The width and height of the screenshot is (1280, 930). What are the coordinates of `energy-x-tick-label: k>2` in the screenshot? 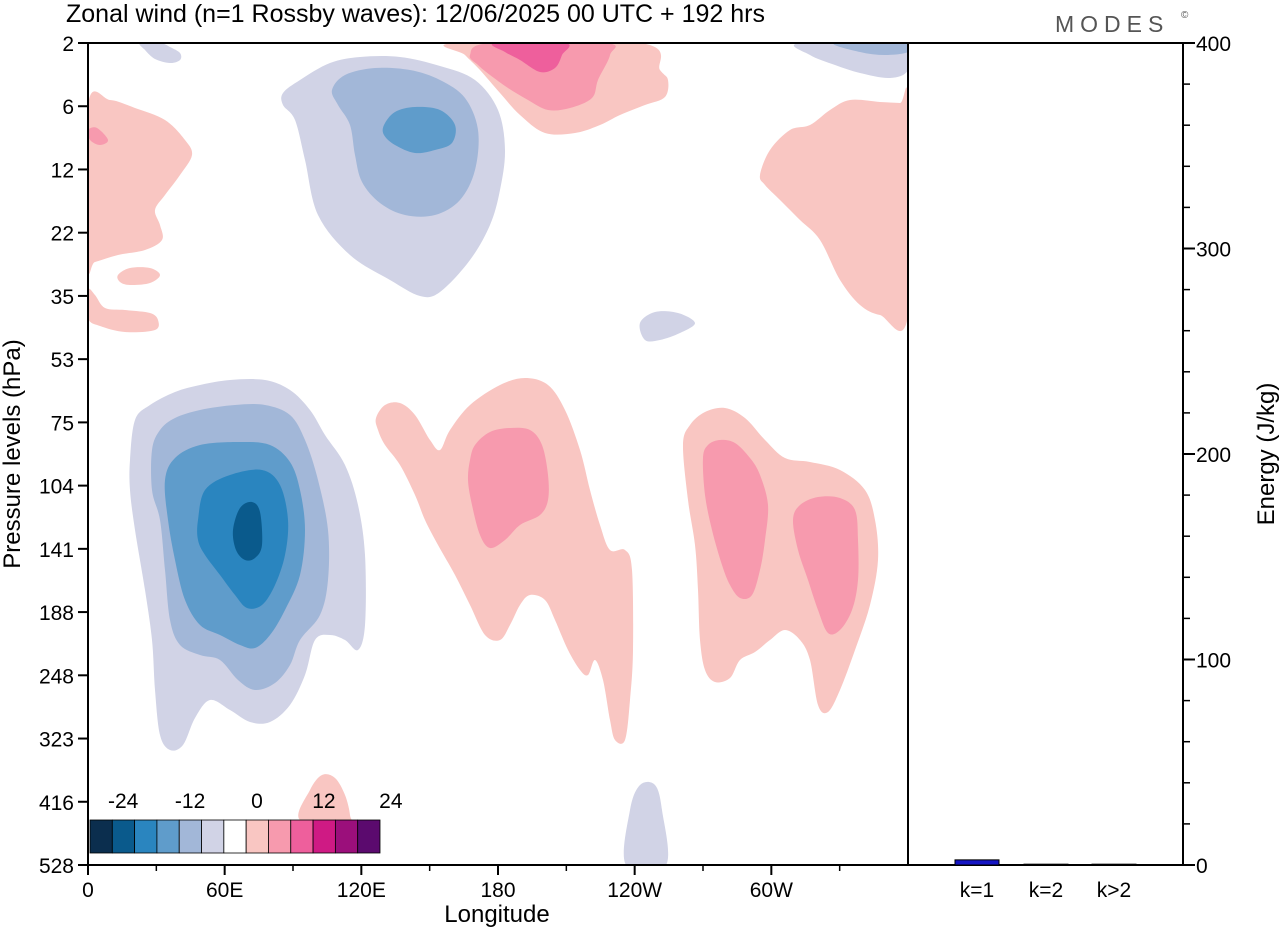 It's located at (1114, 890).